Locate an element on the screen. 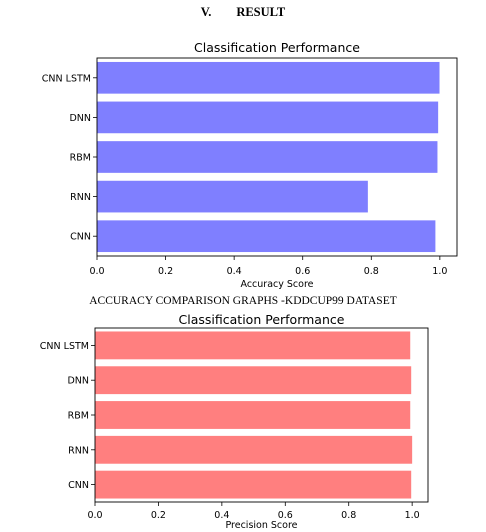 The image size is (486, 532). section-heading: V. RESULT is located at coordinates (243, 12).